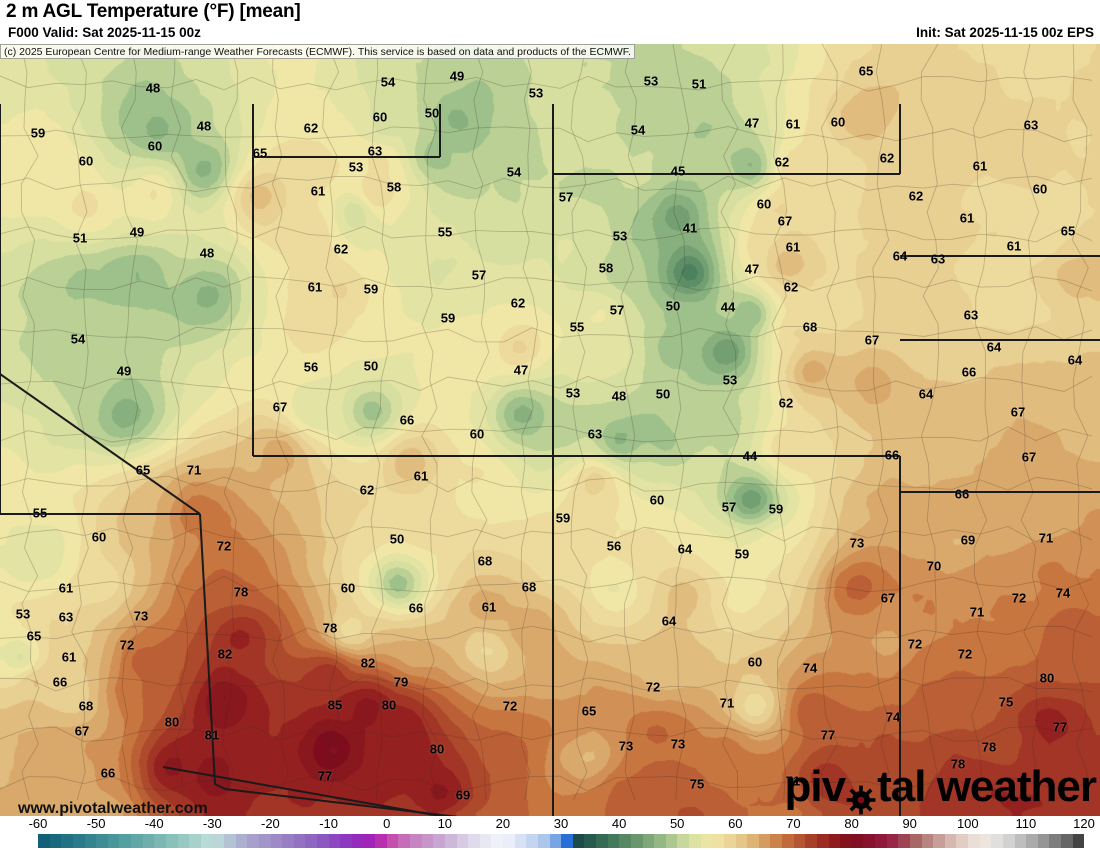 The width and height of the screenshot is (1100, 850). Describe the element at coordinates (678, 171) in the screenshot. I see `temperature-value-label: 45` at that location.